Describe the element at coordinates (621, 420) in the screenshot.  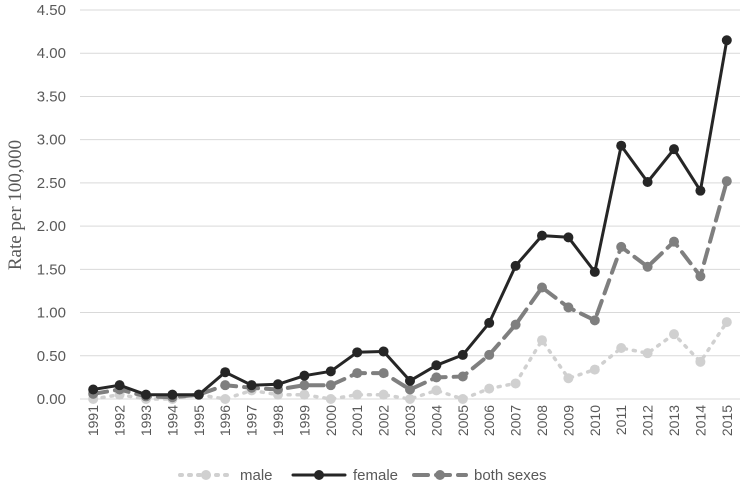
I see `x-tick-label: 2011` at that location.